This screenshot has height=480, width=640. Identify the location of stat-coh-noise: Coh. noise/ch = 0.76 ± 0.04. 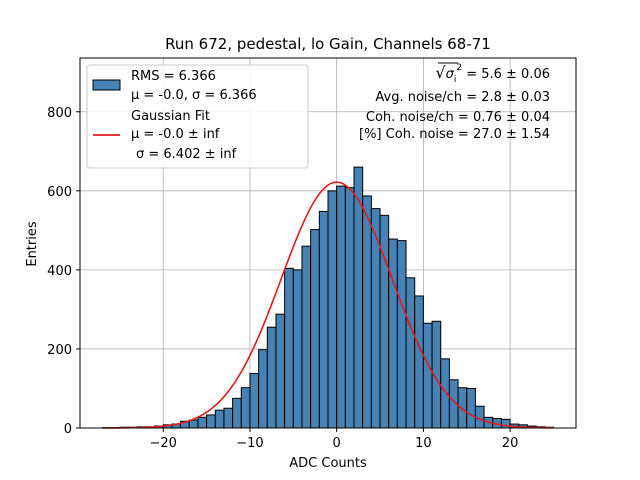
(458, 117).